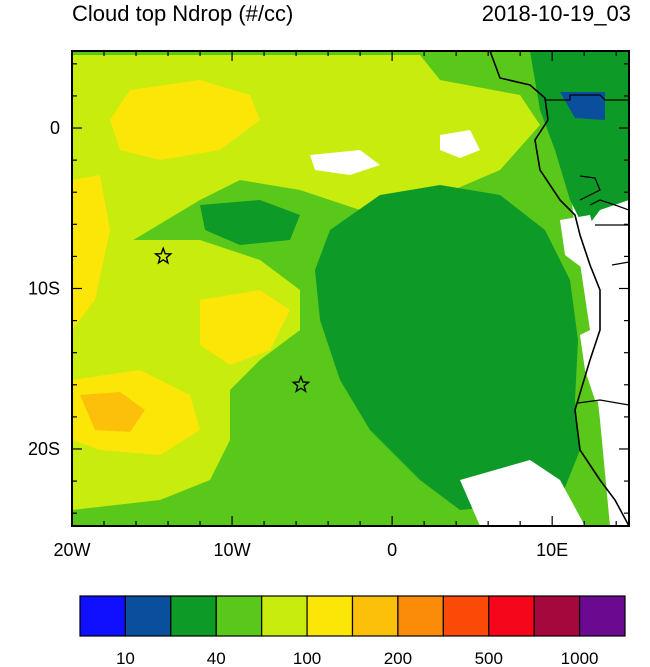 Image resolution: width=650 pixels, height=667 pixels. What do you see at coordinates (91, 252) in the screenshot?
I see `field-yellow-west` at bounding box center [91, 252].